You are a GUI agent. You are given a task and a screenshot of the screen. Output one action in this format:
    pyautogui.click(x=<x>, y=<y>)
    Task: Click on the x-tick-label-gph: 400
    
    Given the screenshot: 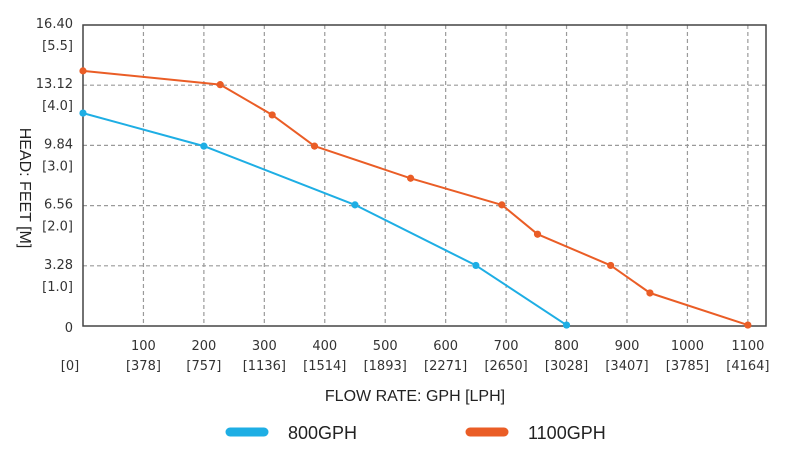 What is the action you would take?
    pyautogui.click(x=324, y=346)
    